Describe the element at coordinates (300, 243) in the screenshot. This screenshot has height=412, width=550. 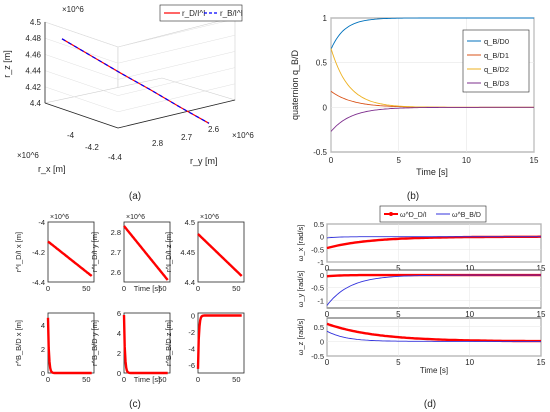
I see `chart-d-ylabel: ω_x [rad/s]` at that location.